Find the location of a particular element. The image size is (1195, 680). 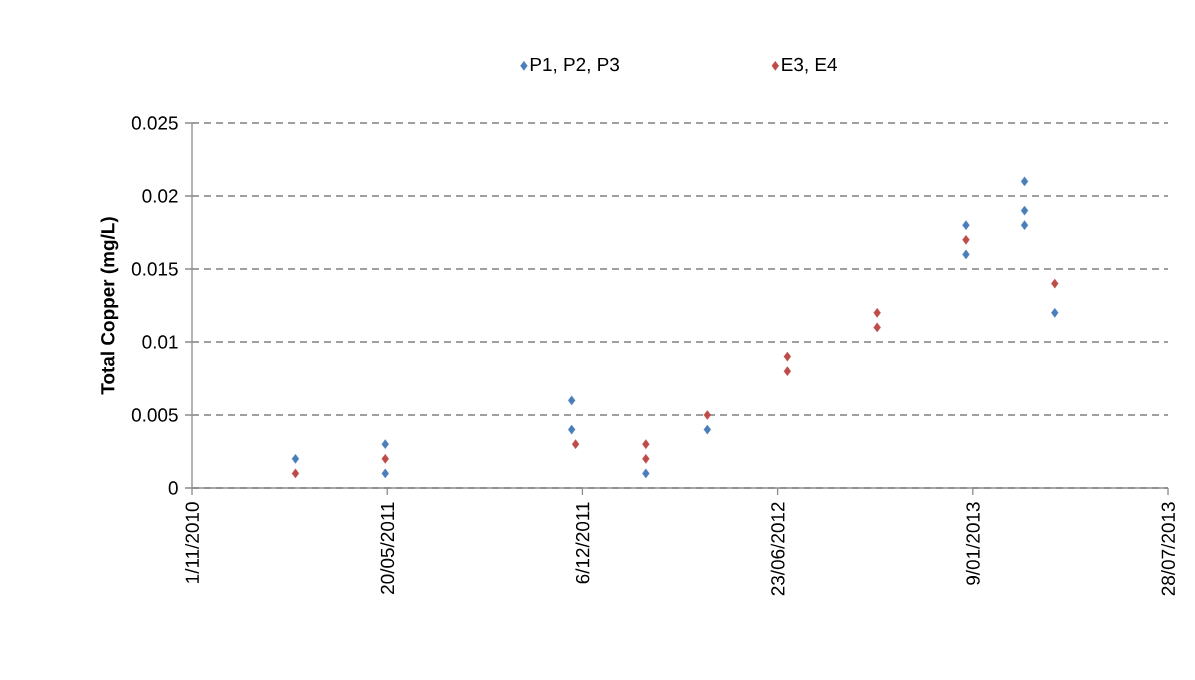

y-tick-label: 0.025 is located at coordinates (154, 123).